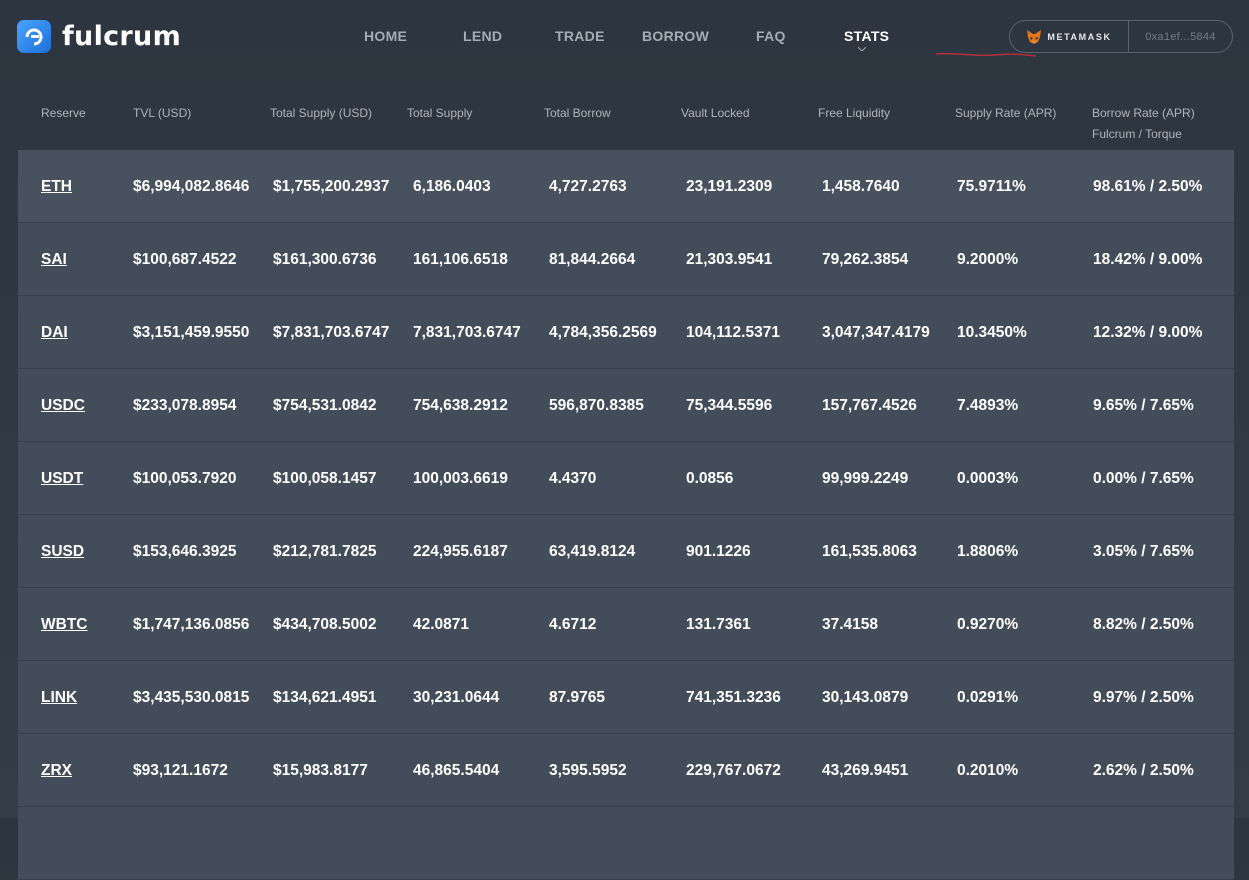 The width and height of the screenshot is (1249, 880). I want to click on free-liquidity-value: 37.4158, so click(850, 624).